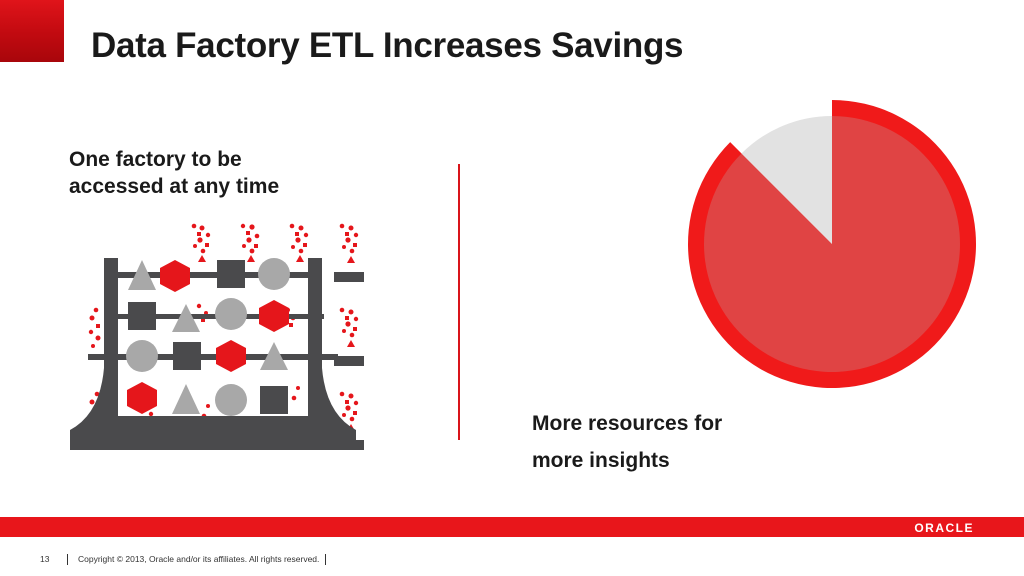  I want to click on right-caption-line-2: more insights, so click(601, 460).